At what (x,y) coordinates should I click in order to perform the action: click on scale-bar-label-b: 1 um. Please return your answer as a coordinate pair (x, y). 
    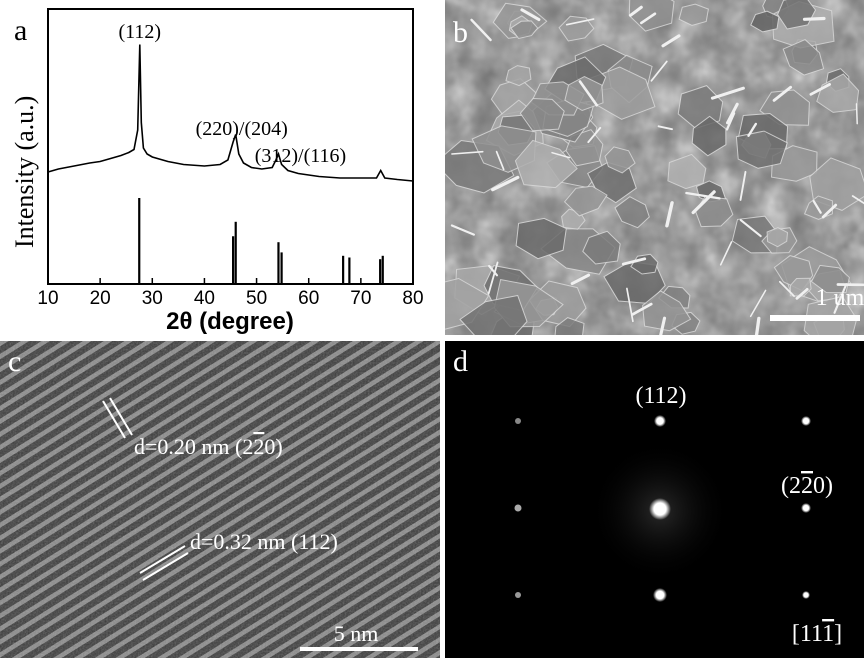
    Looking at the image, I should click on (840, 298).